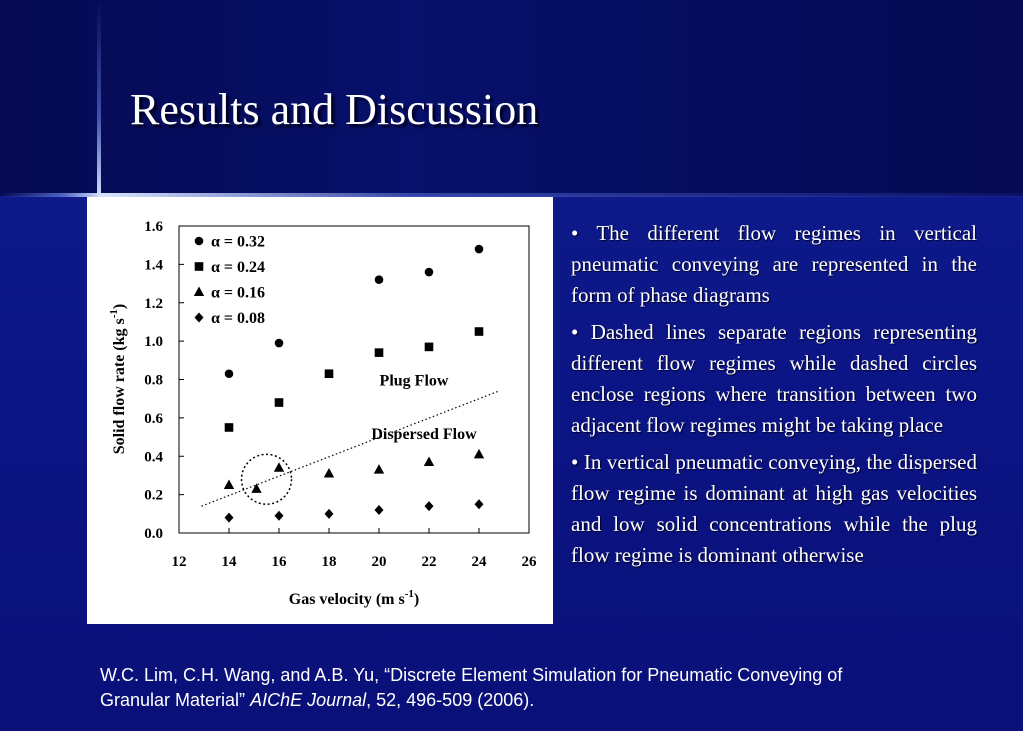 This screenshot has height=731, width=1023. I want to click on y-tick-label: 0.0, so click(153, 534).